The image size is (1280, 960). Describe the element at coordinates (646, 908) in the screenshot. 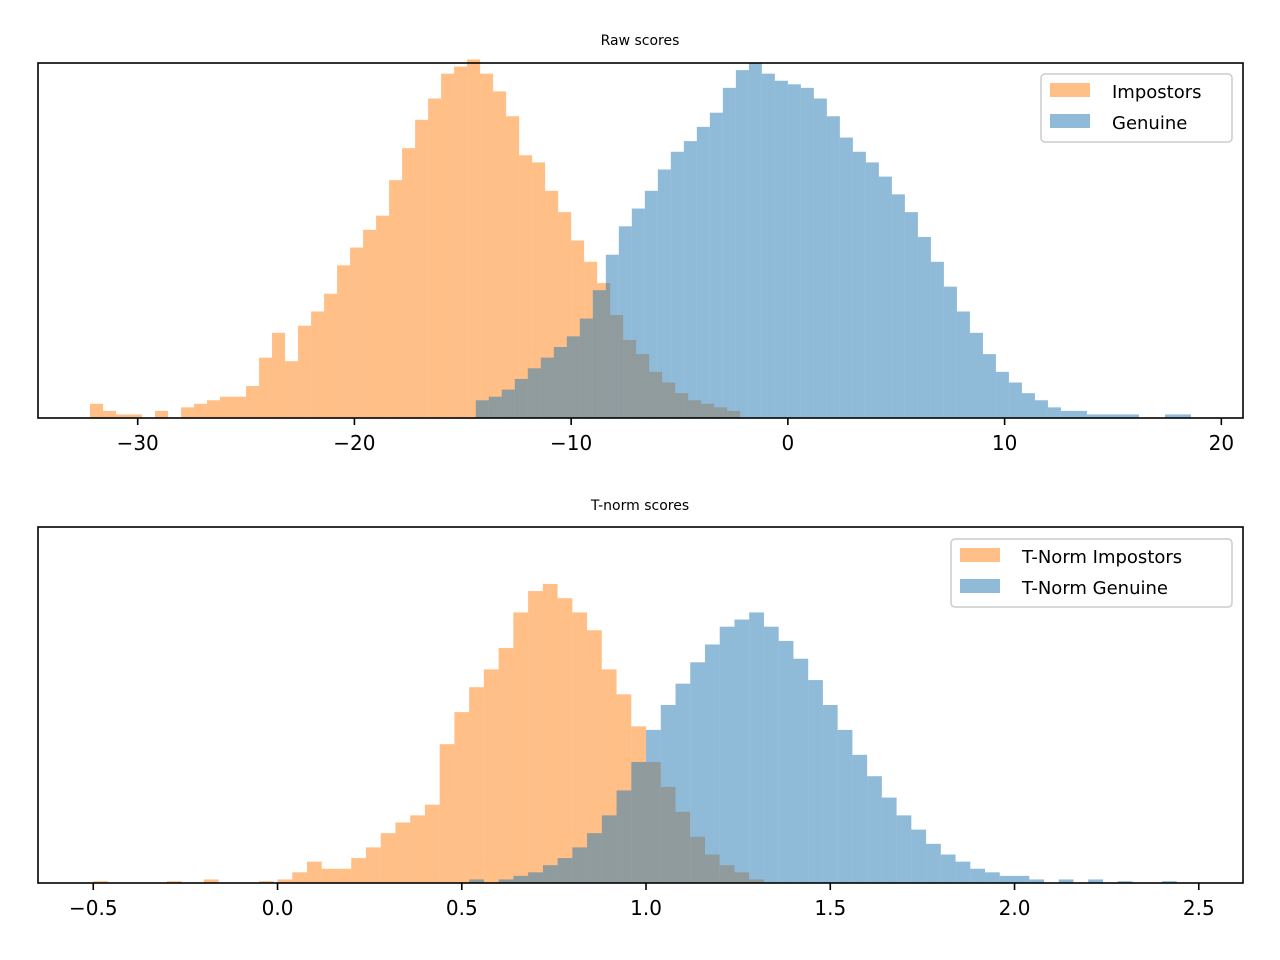

I see `tnorm-scores-x-tick-label-3: 1.0` at that location.